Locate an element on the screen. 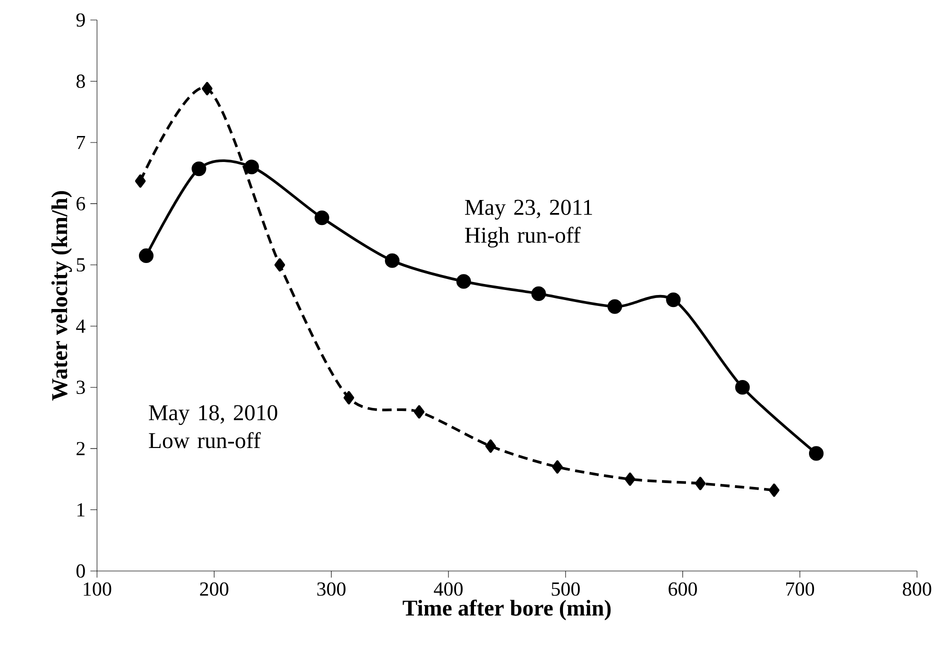 Image resolution: width=942 pixels, height=660 pixels. y-tick-label: 6 is located at coordinates (81, 203).